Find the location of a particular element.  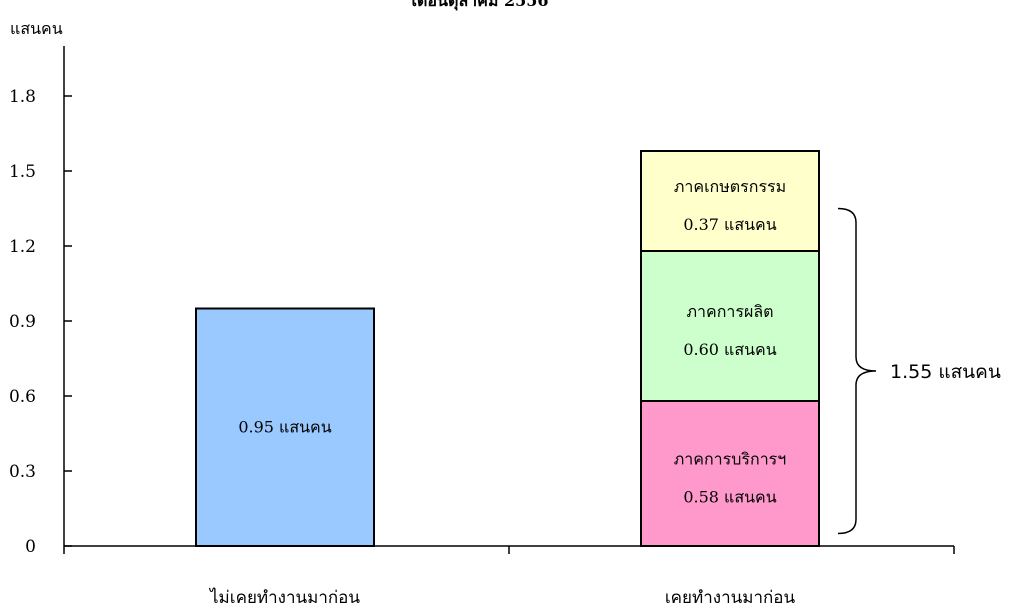

y-tick-label: 0.6 is located at coordinates (22, 397).